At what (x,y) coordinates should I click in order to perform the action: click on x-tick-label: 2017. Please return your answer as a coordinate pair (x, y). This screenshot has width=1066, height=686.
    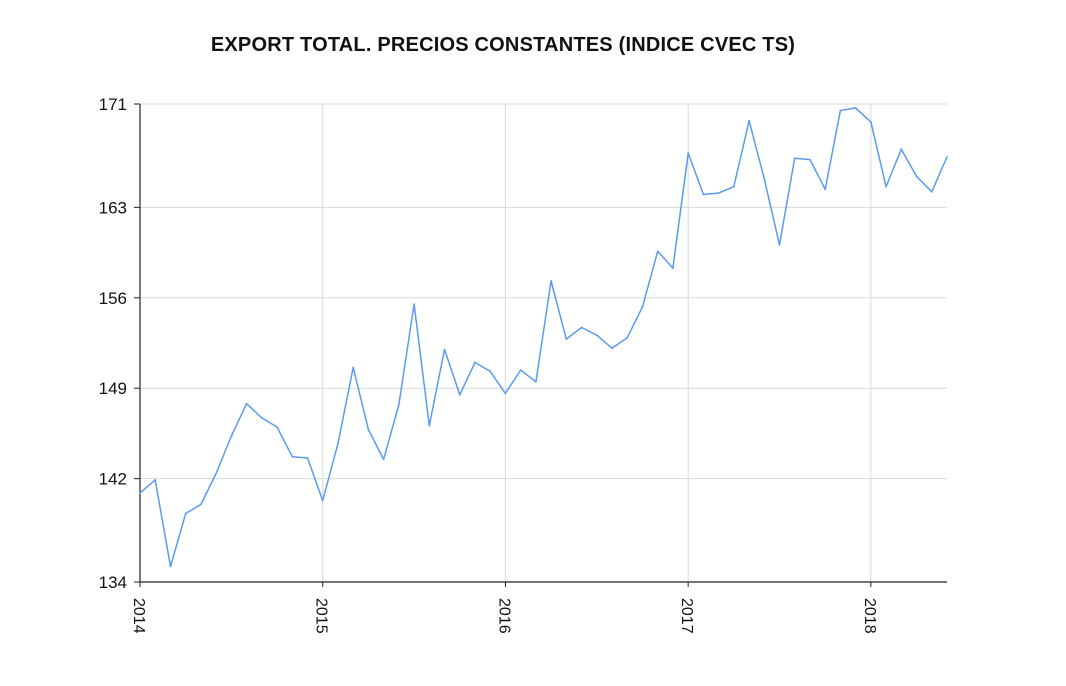
    Looking at the image, I should click on (686, 616).